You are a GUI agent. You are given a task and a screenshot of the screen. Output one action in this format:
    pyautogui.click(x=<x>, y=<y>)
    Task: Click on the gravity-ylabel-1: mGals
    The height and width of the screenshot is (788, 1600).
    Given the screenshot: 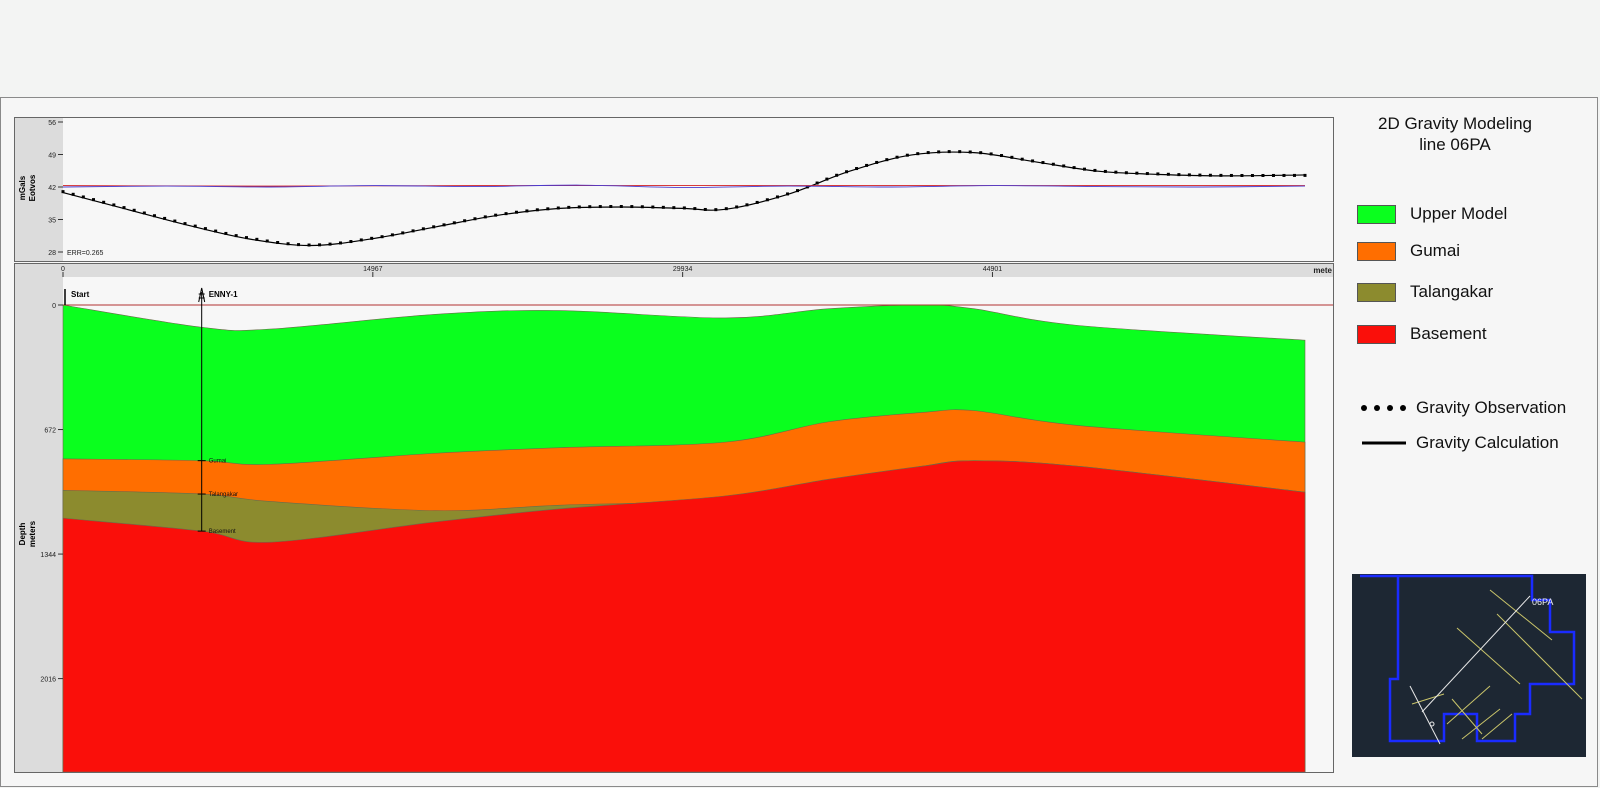 What is the action you would take?
    pyautogui.click(x=22, y=187)
    